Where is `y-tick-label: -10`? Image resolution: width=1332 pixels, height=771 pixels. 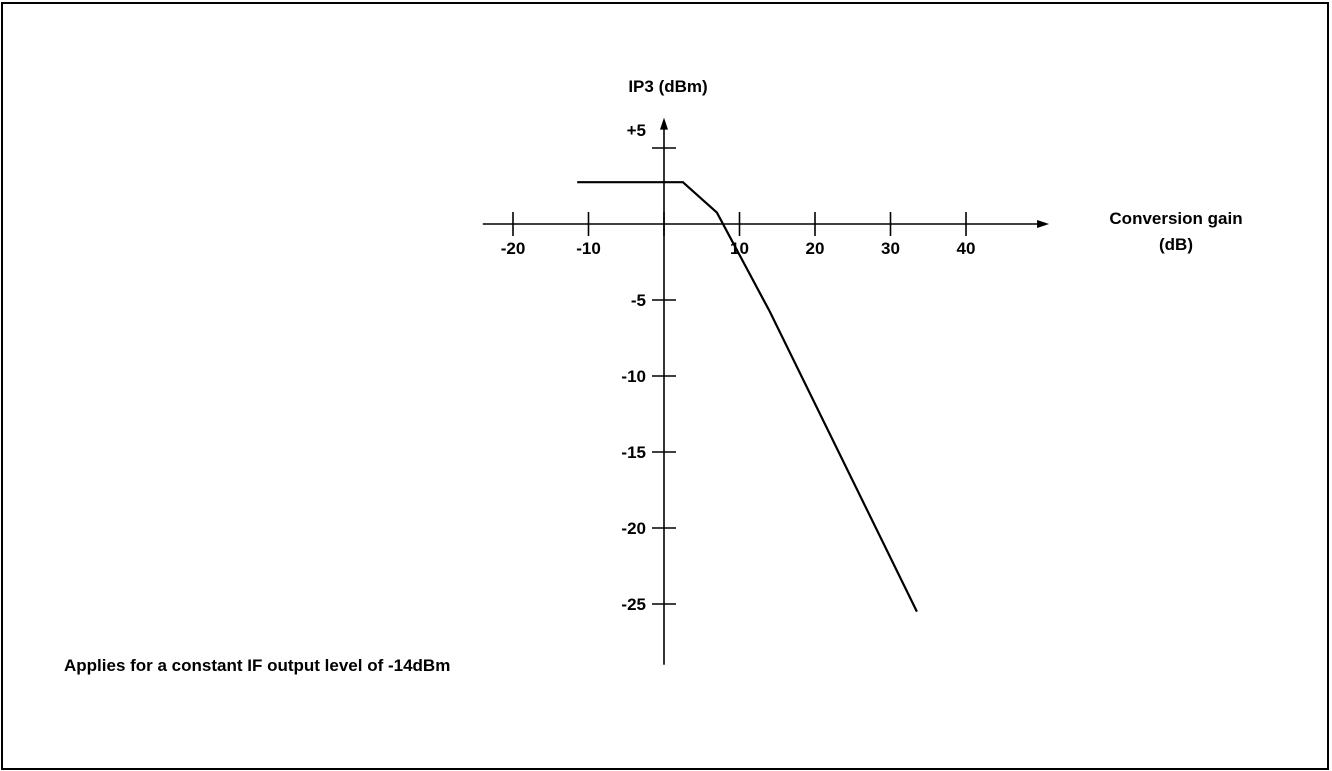
y-tick-label: -10 is located at coordinates (633, 376).